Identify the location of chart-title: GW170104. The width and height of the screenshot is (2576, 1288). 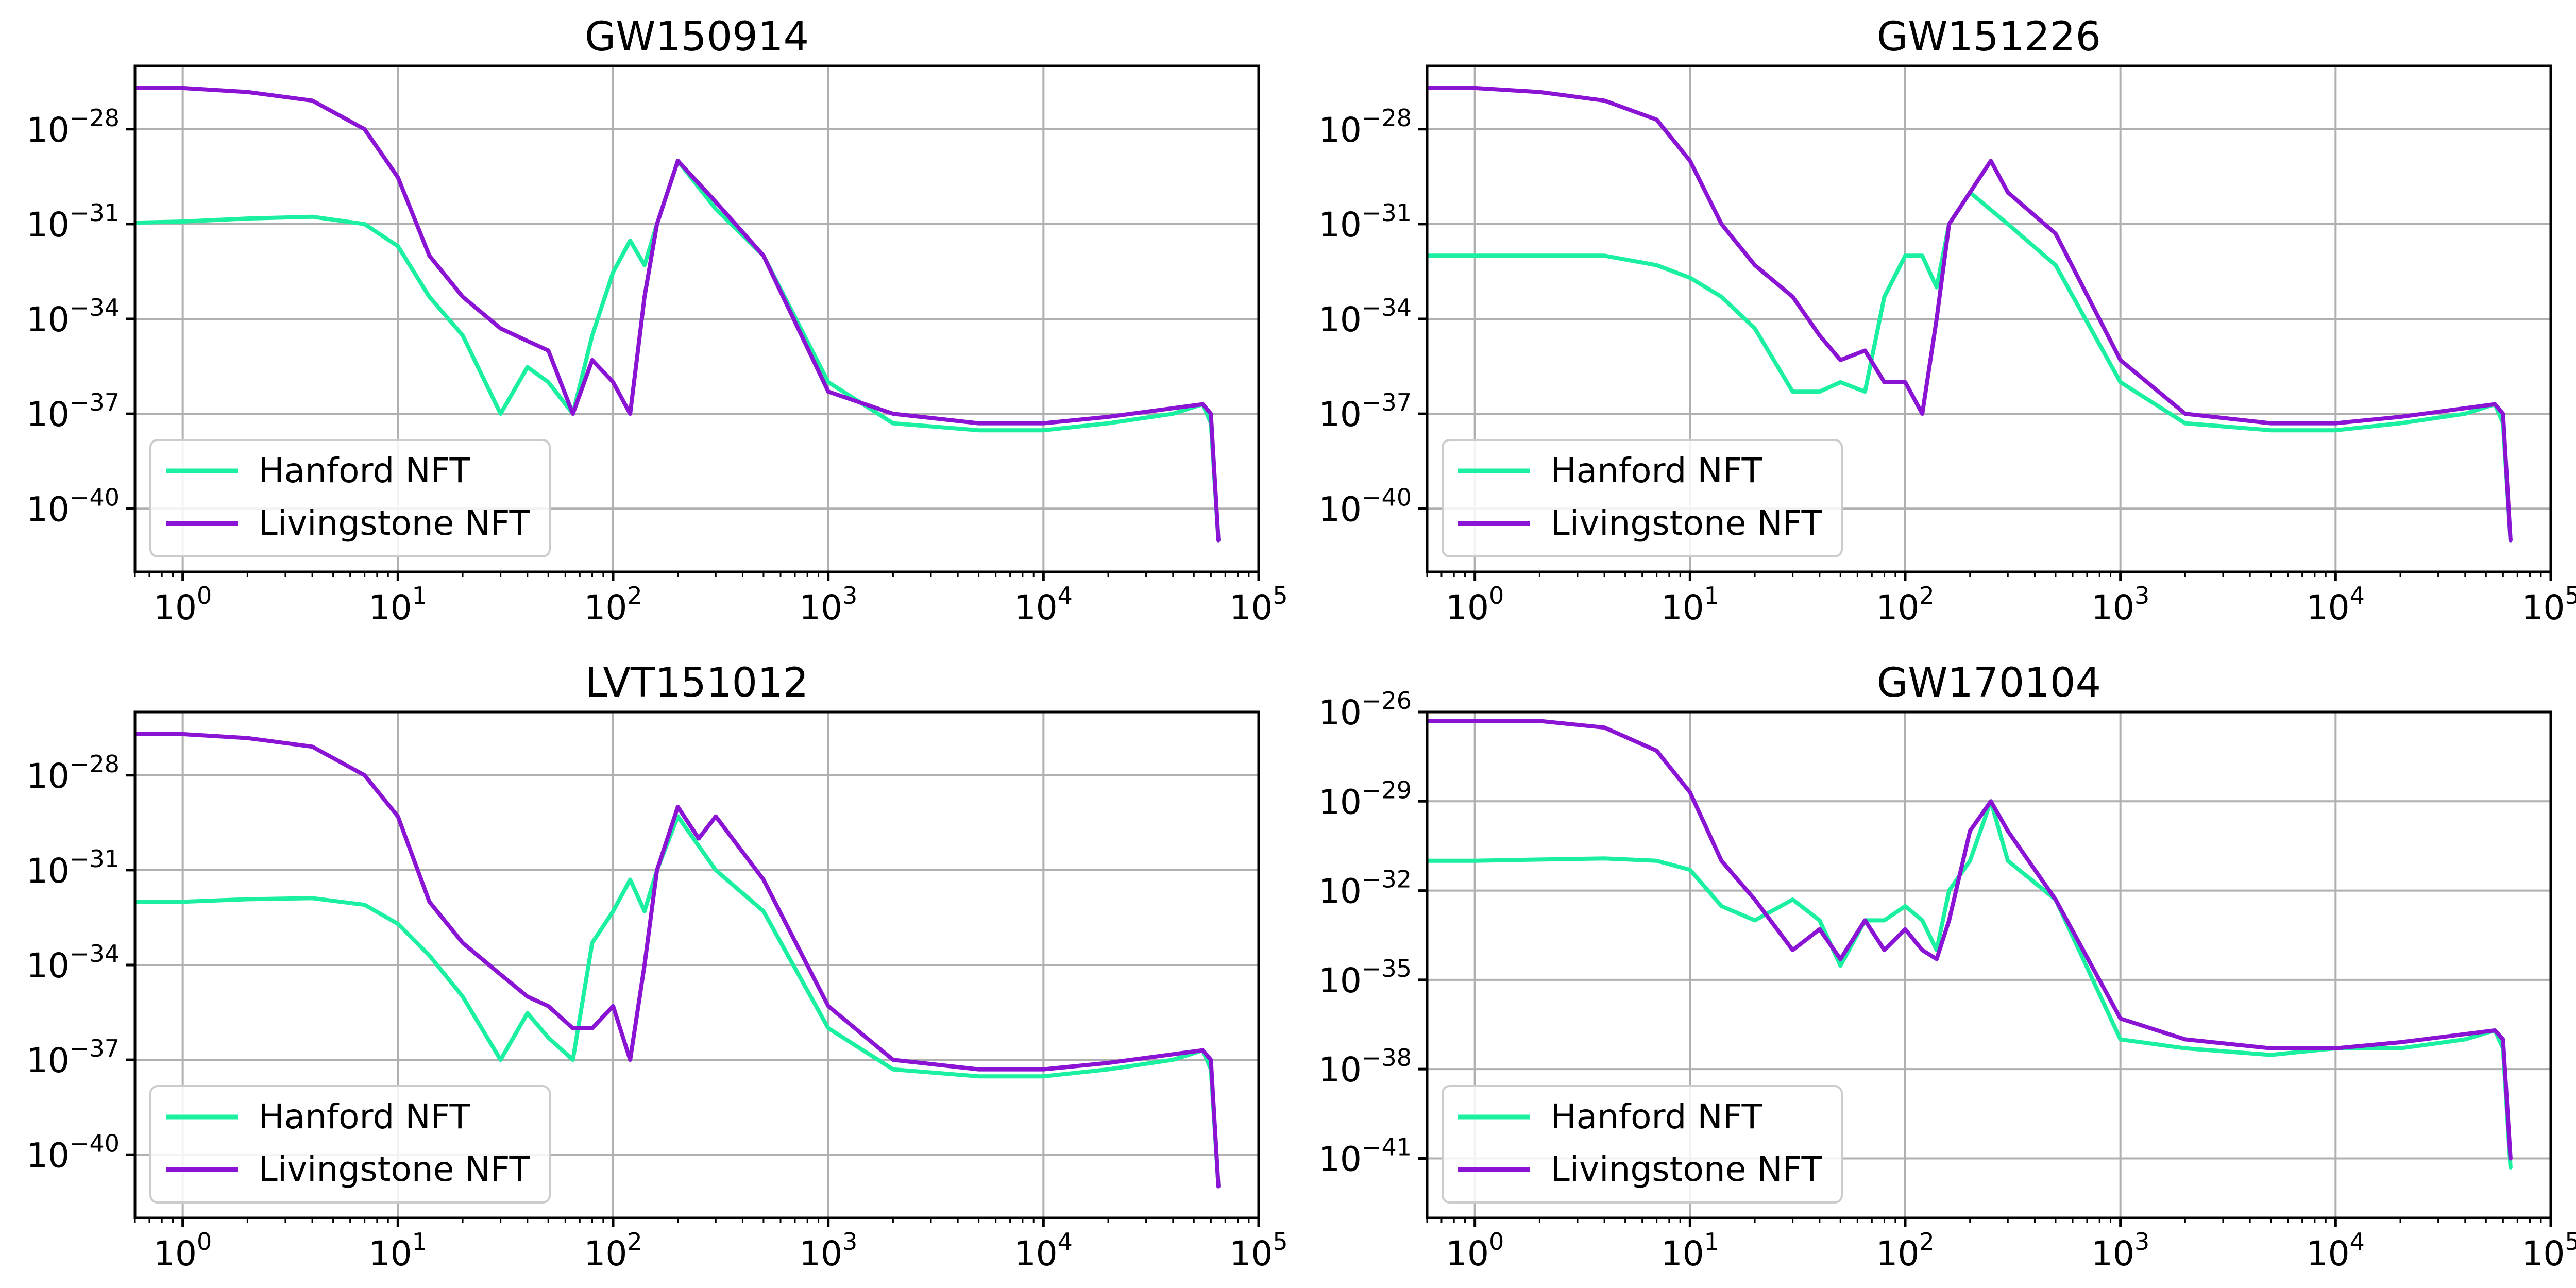
(1989, 683).